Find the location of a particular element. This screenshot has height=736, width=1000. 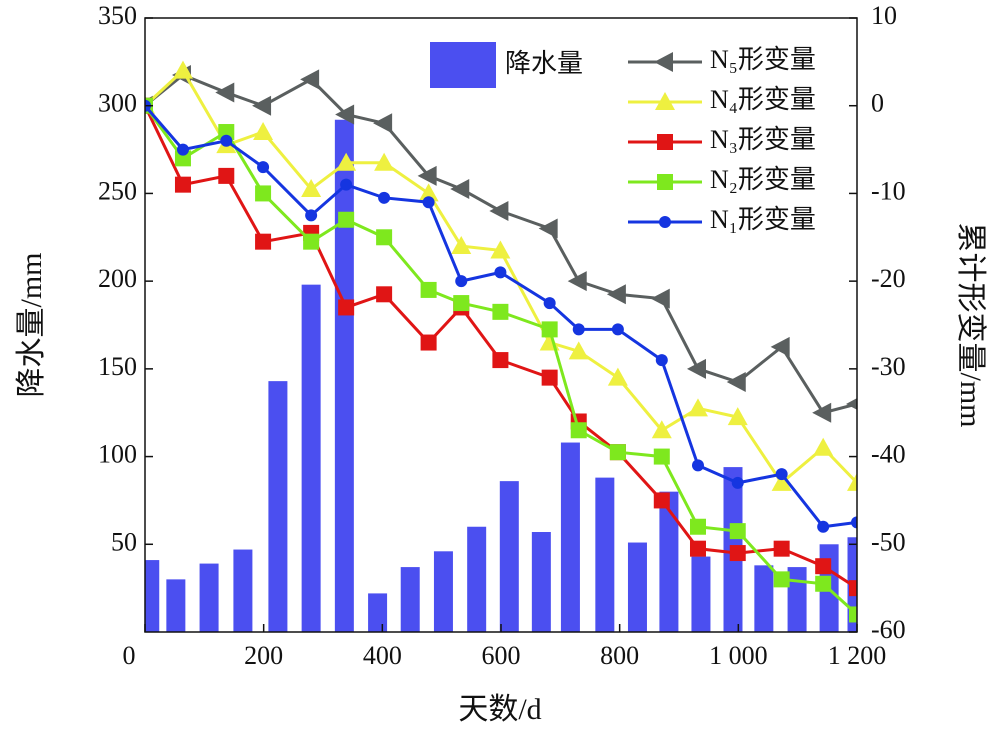

x-tick-label: 800 is located at coordinates (619, 655).